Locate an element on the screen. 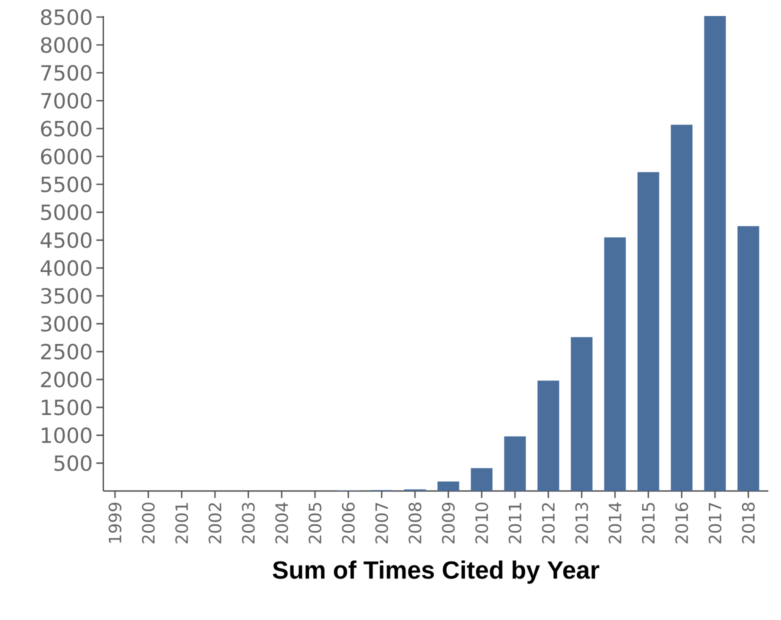 The height and width of the screenshot is (620, 781). x-tick-label: 2013 is located at coordinates (581, 523).